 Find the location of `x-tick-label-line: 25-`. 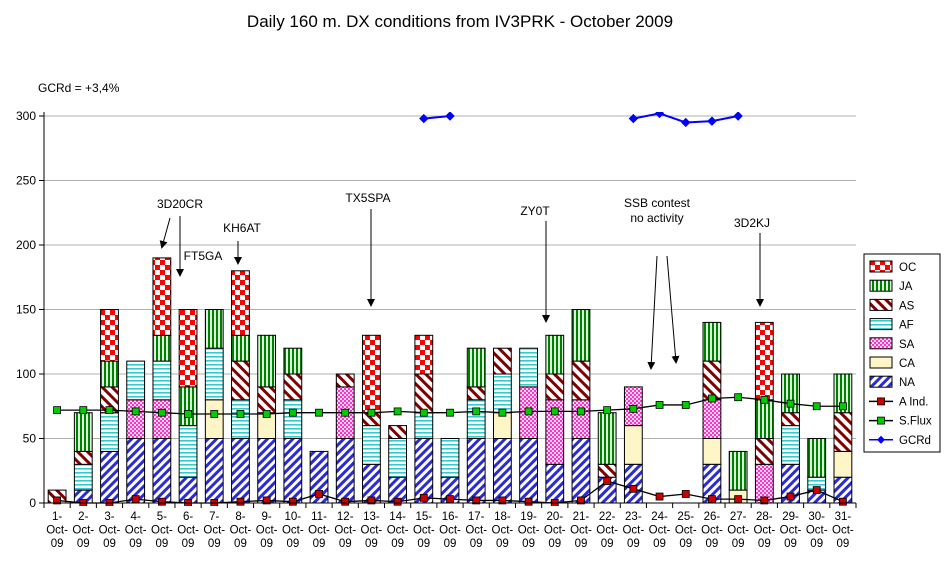

x-tick-label-line: 25- is located at coordinates (685, 517).